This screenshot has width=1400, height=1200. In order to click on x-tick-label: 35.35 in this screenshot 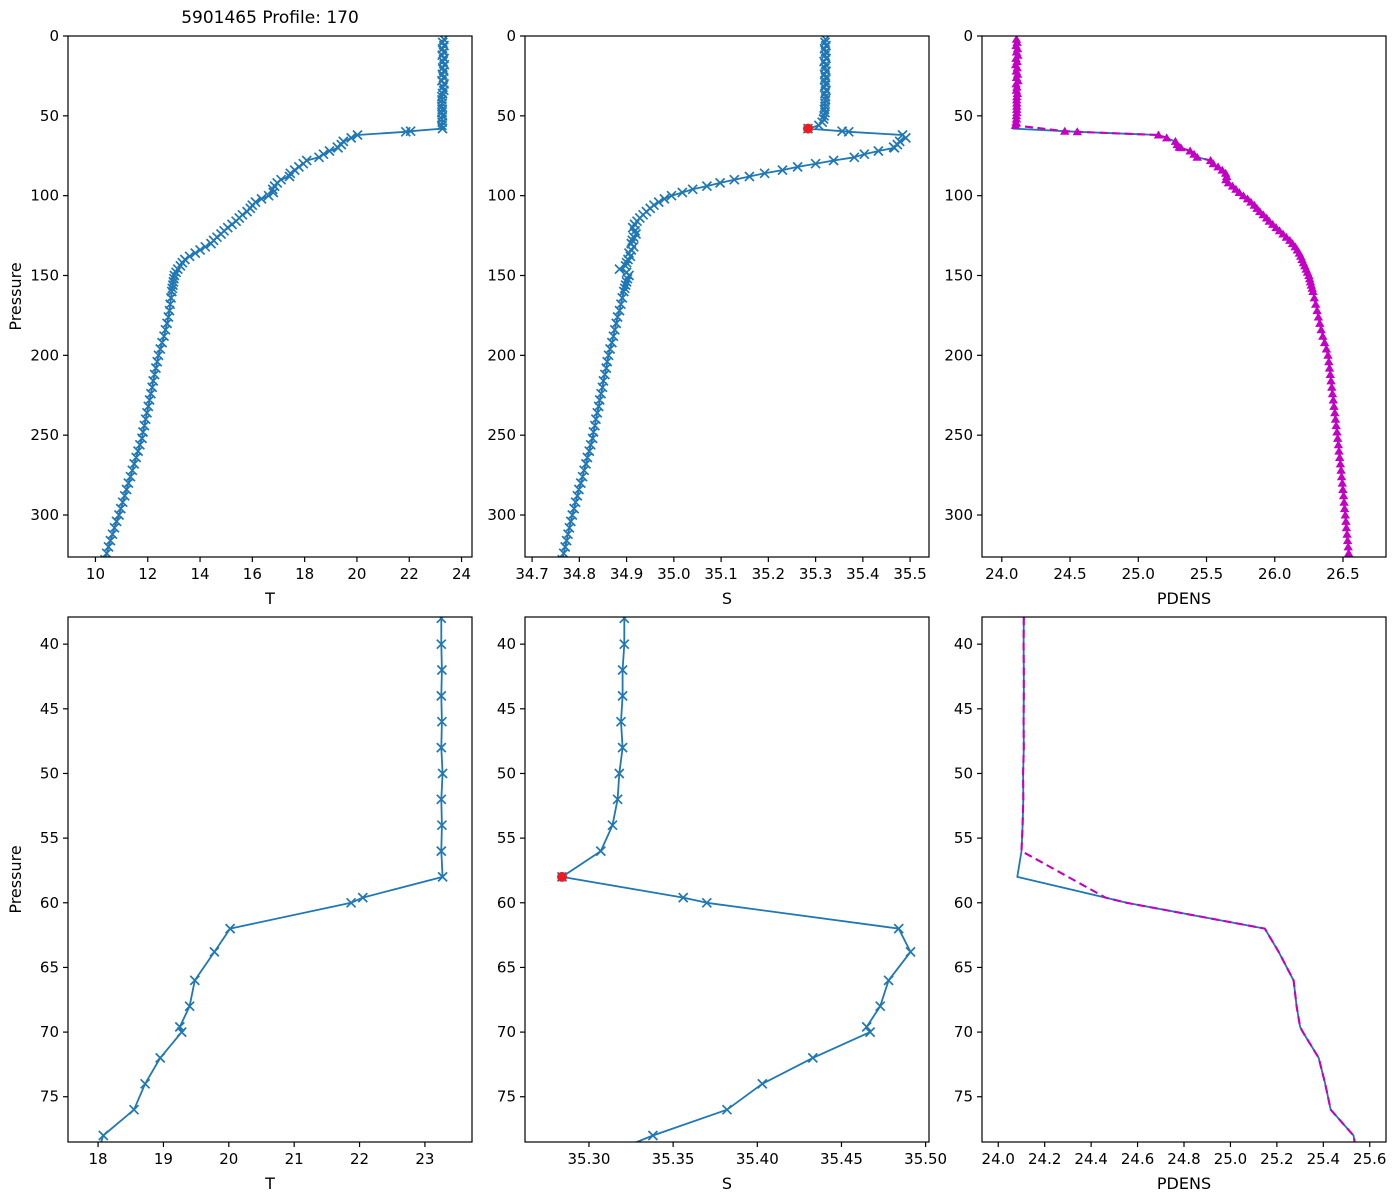, I will do `click(673, 1159)`.